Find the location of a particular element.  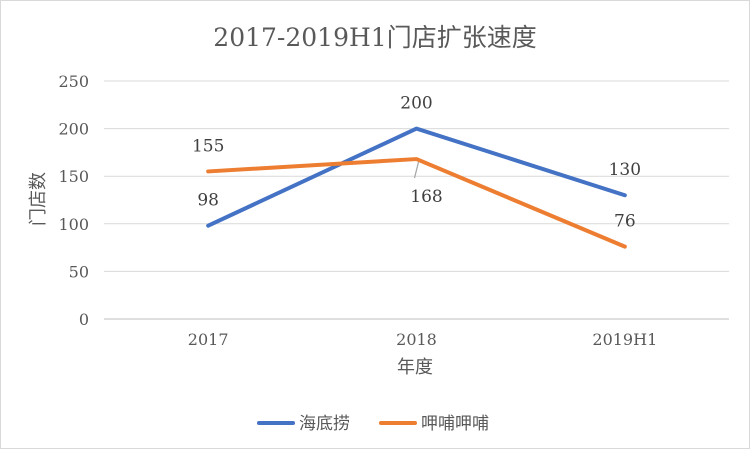

data-label: 76 is located at coordinates (625, 222).